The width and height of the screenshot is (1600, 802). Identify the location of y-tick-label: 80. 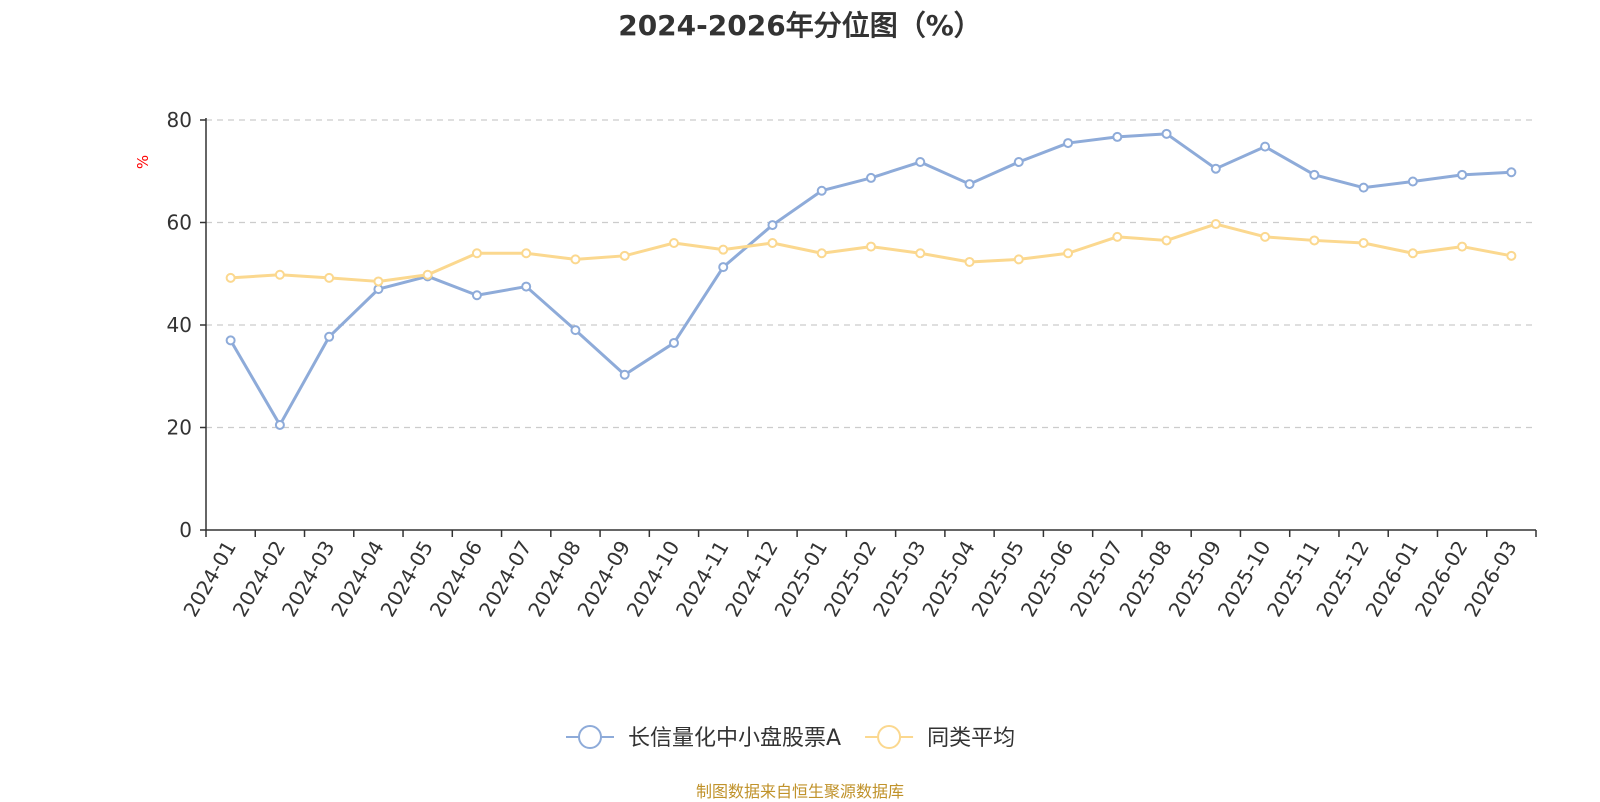
(179, 120).